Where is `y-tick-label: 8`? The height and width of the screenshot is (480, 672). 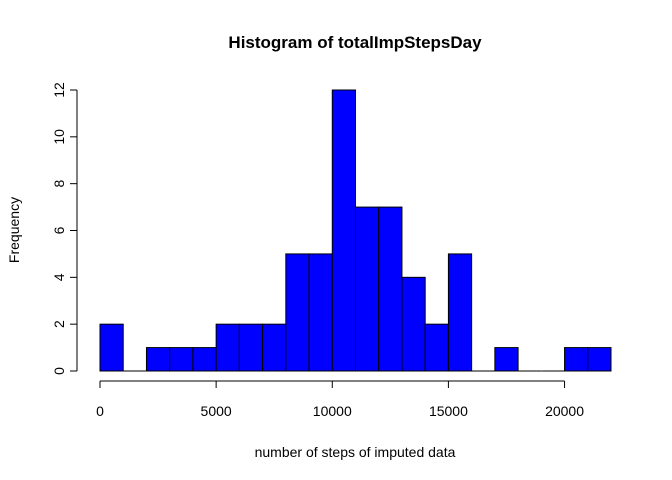 y-tick-label: 8 is located at coordinates (59, 184).